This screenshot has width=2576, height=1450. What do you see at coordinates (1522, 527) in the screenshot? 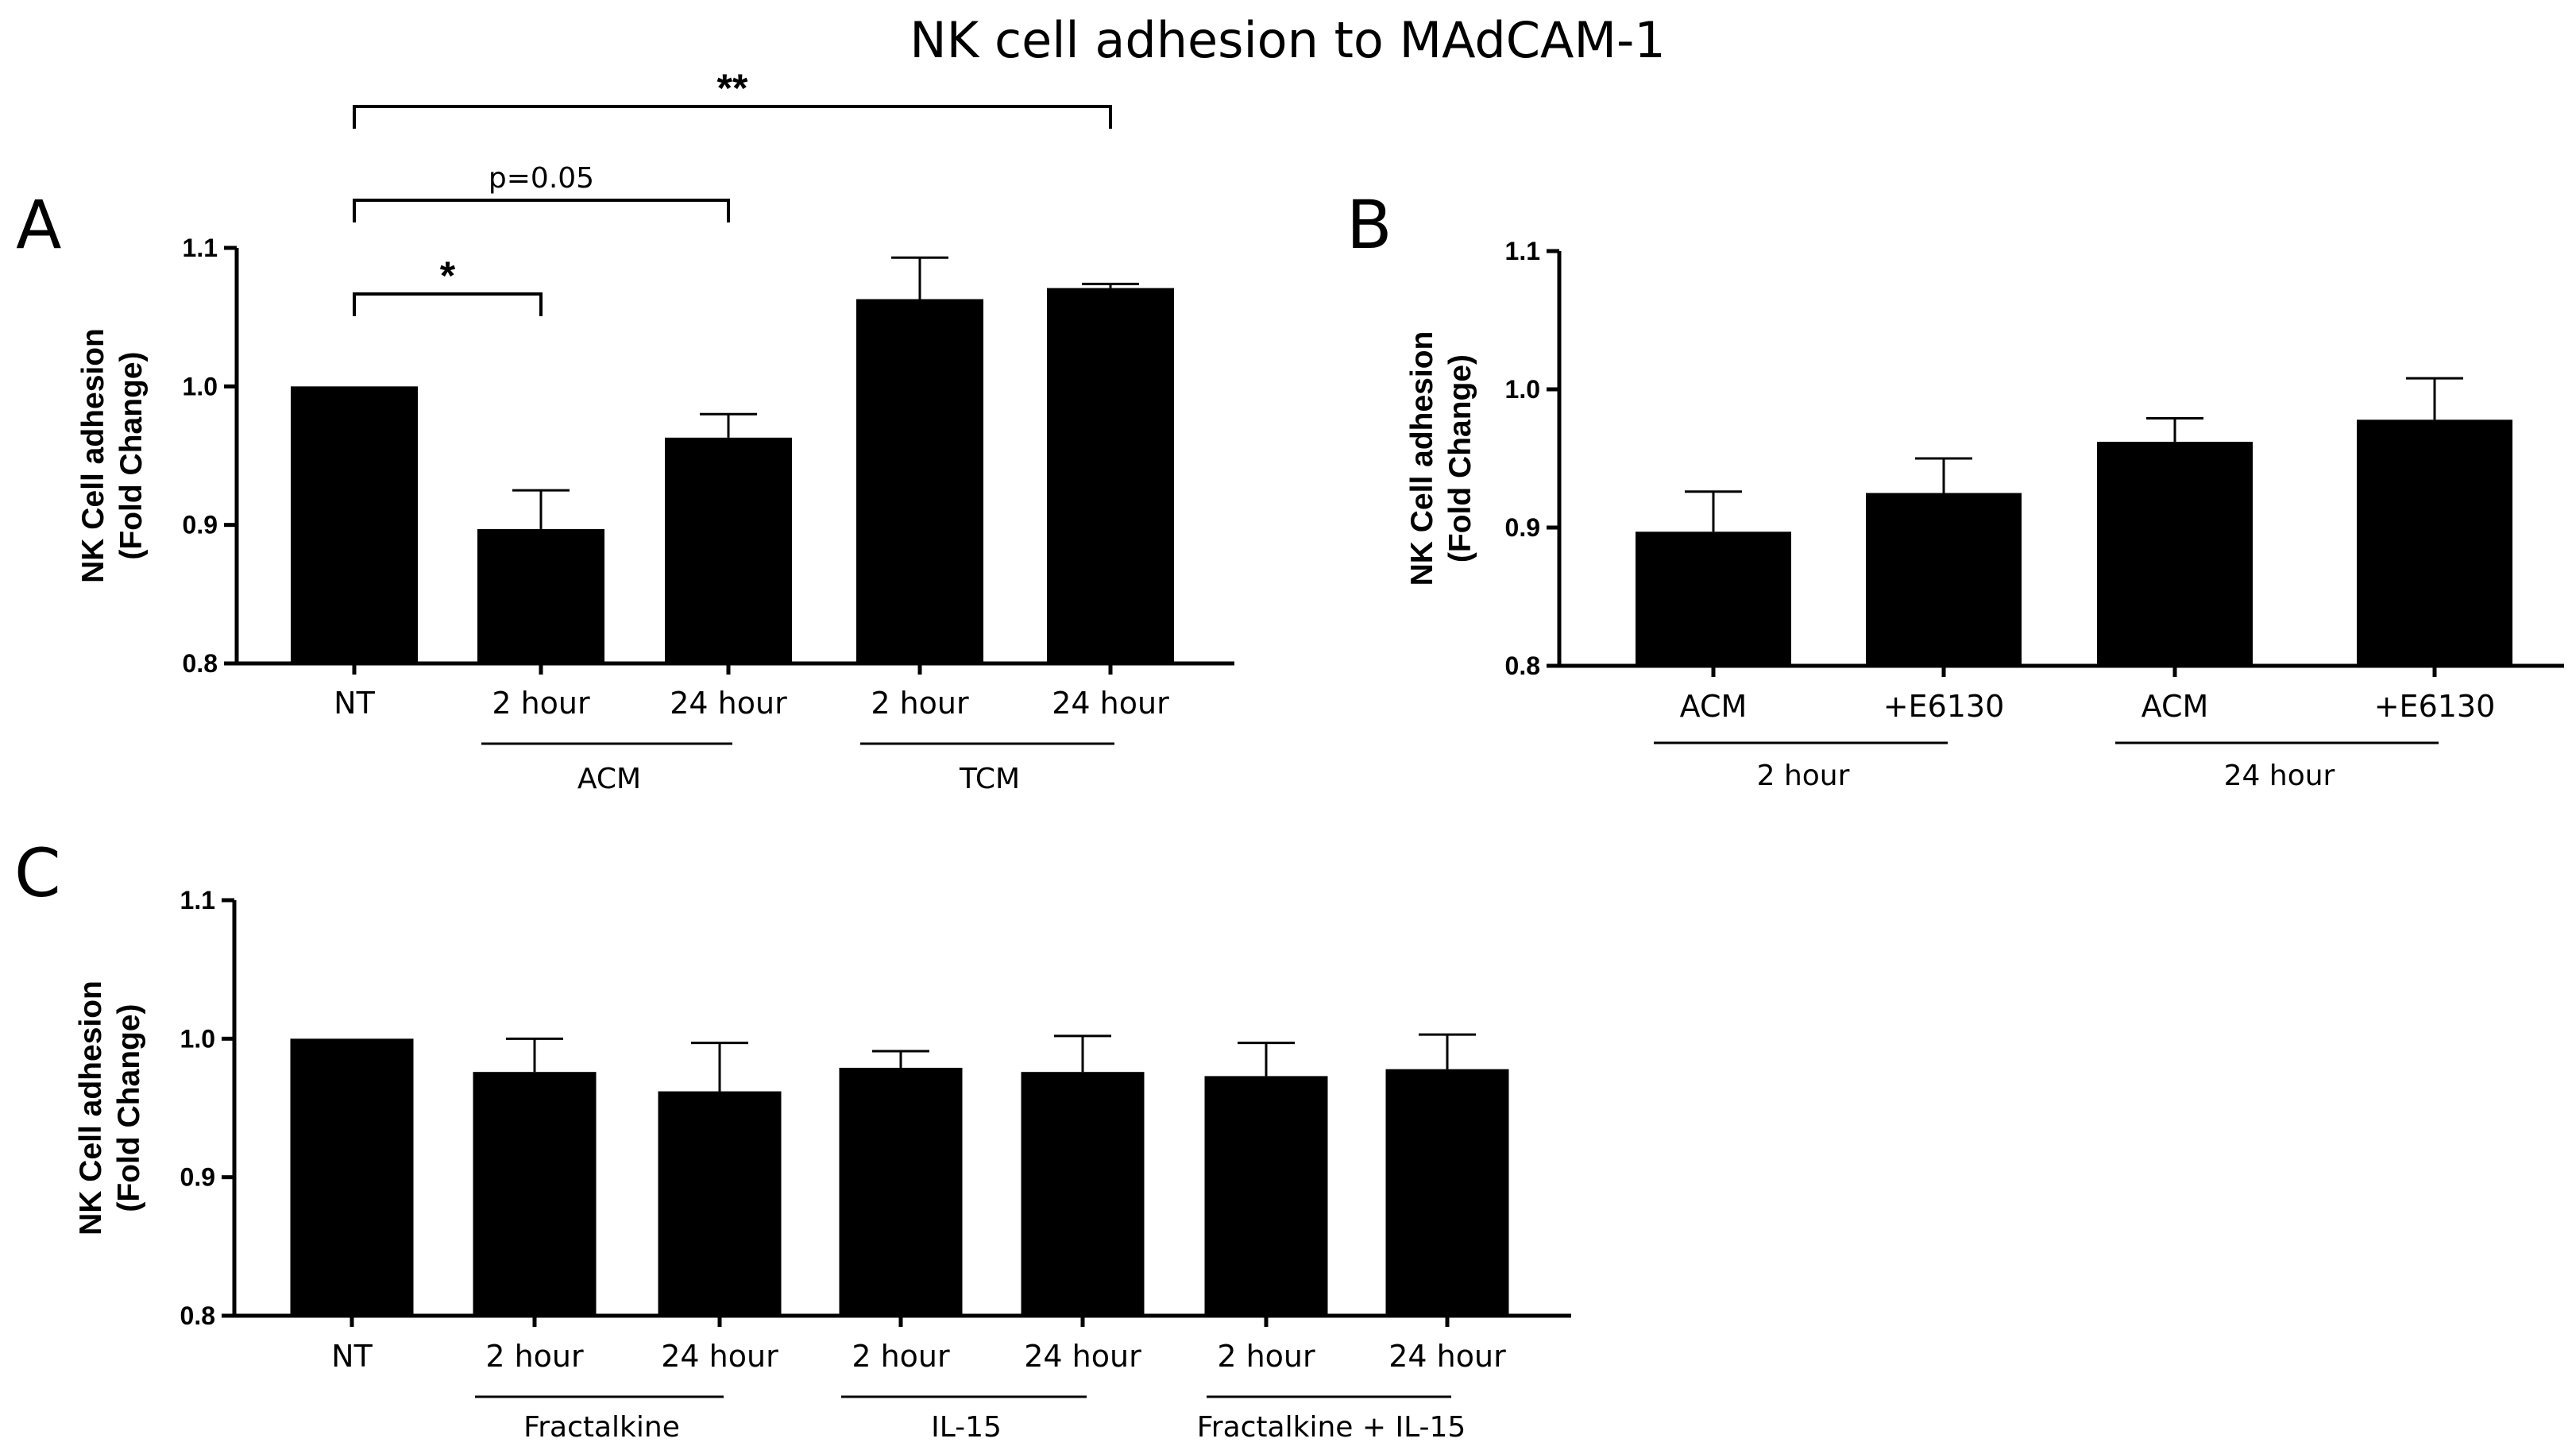
I see `panel-b-y-tick-label: 0.9` at bounding box center [1522, 527].